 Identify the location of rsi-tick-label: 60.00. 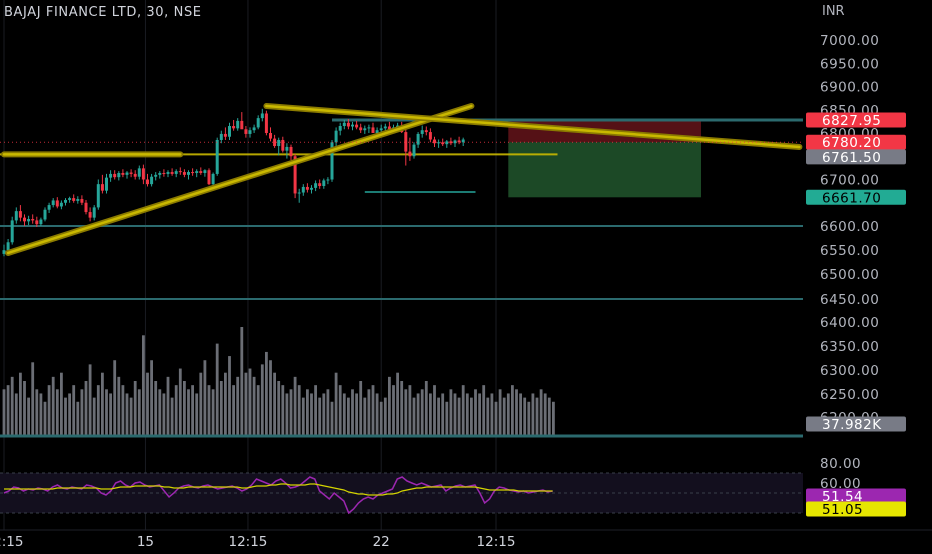
(840, 484).